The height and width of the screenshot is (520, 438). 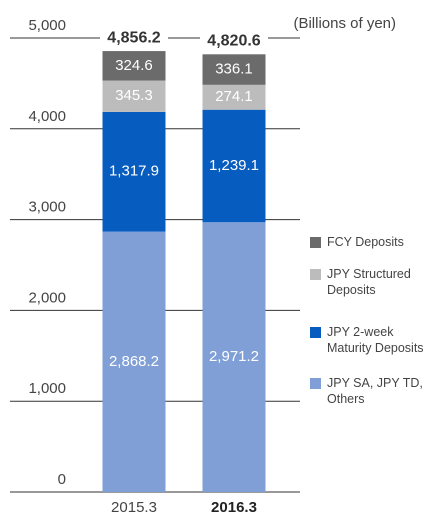 I want to click on value-label: 274.1, so click(x=234, y=96).